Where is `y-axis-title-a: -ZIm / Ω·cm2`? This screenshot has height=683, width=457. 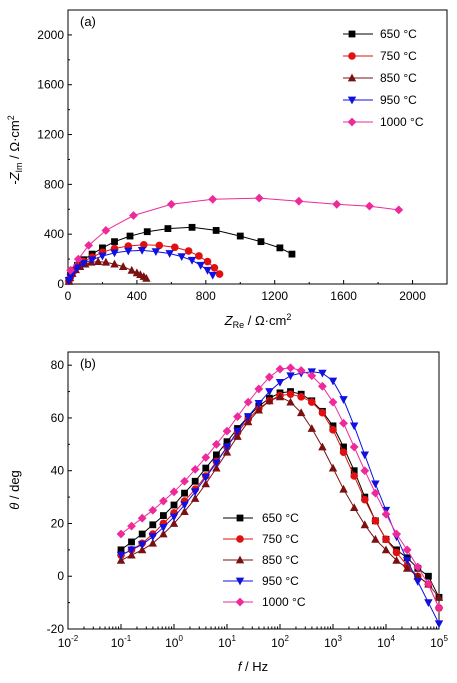 y-axis-title-a: -ZIm / Ω·cm2 is located at coordinates (15, 150).